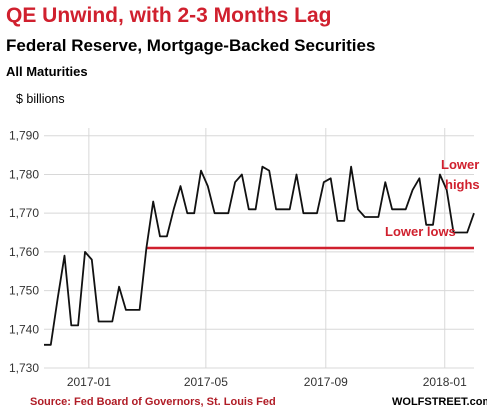  Describe the element at coordinates (24, 213) in the screenshot. I see `y-tick-label: 1,770` at that location.